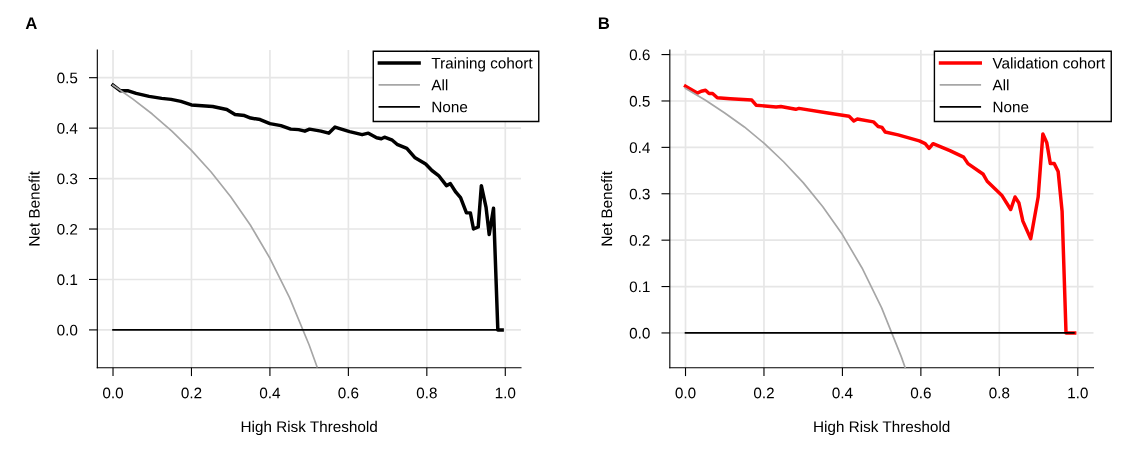  What do you see at coordinates (482, 64) in the screenshot?
I see `legend-label: Training cohort` at bounding box center [482, 64].